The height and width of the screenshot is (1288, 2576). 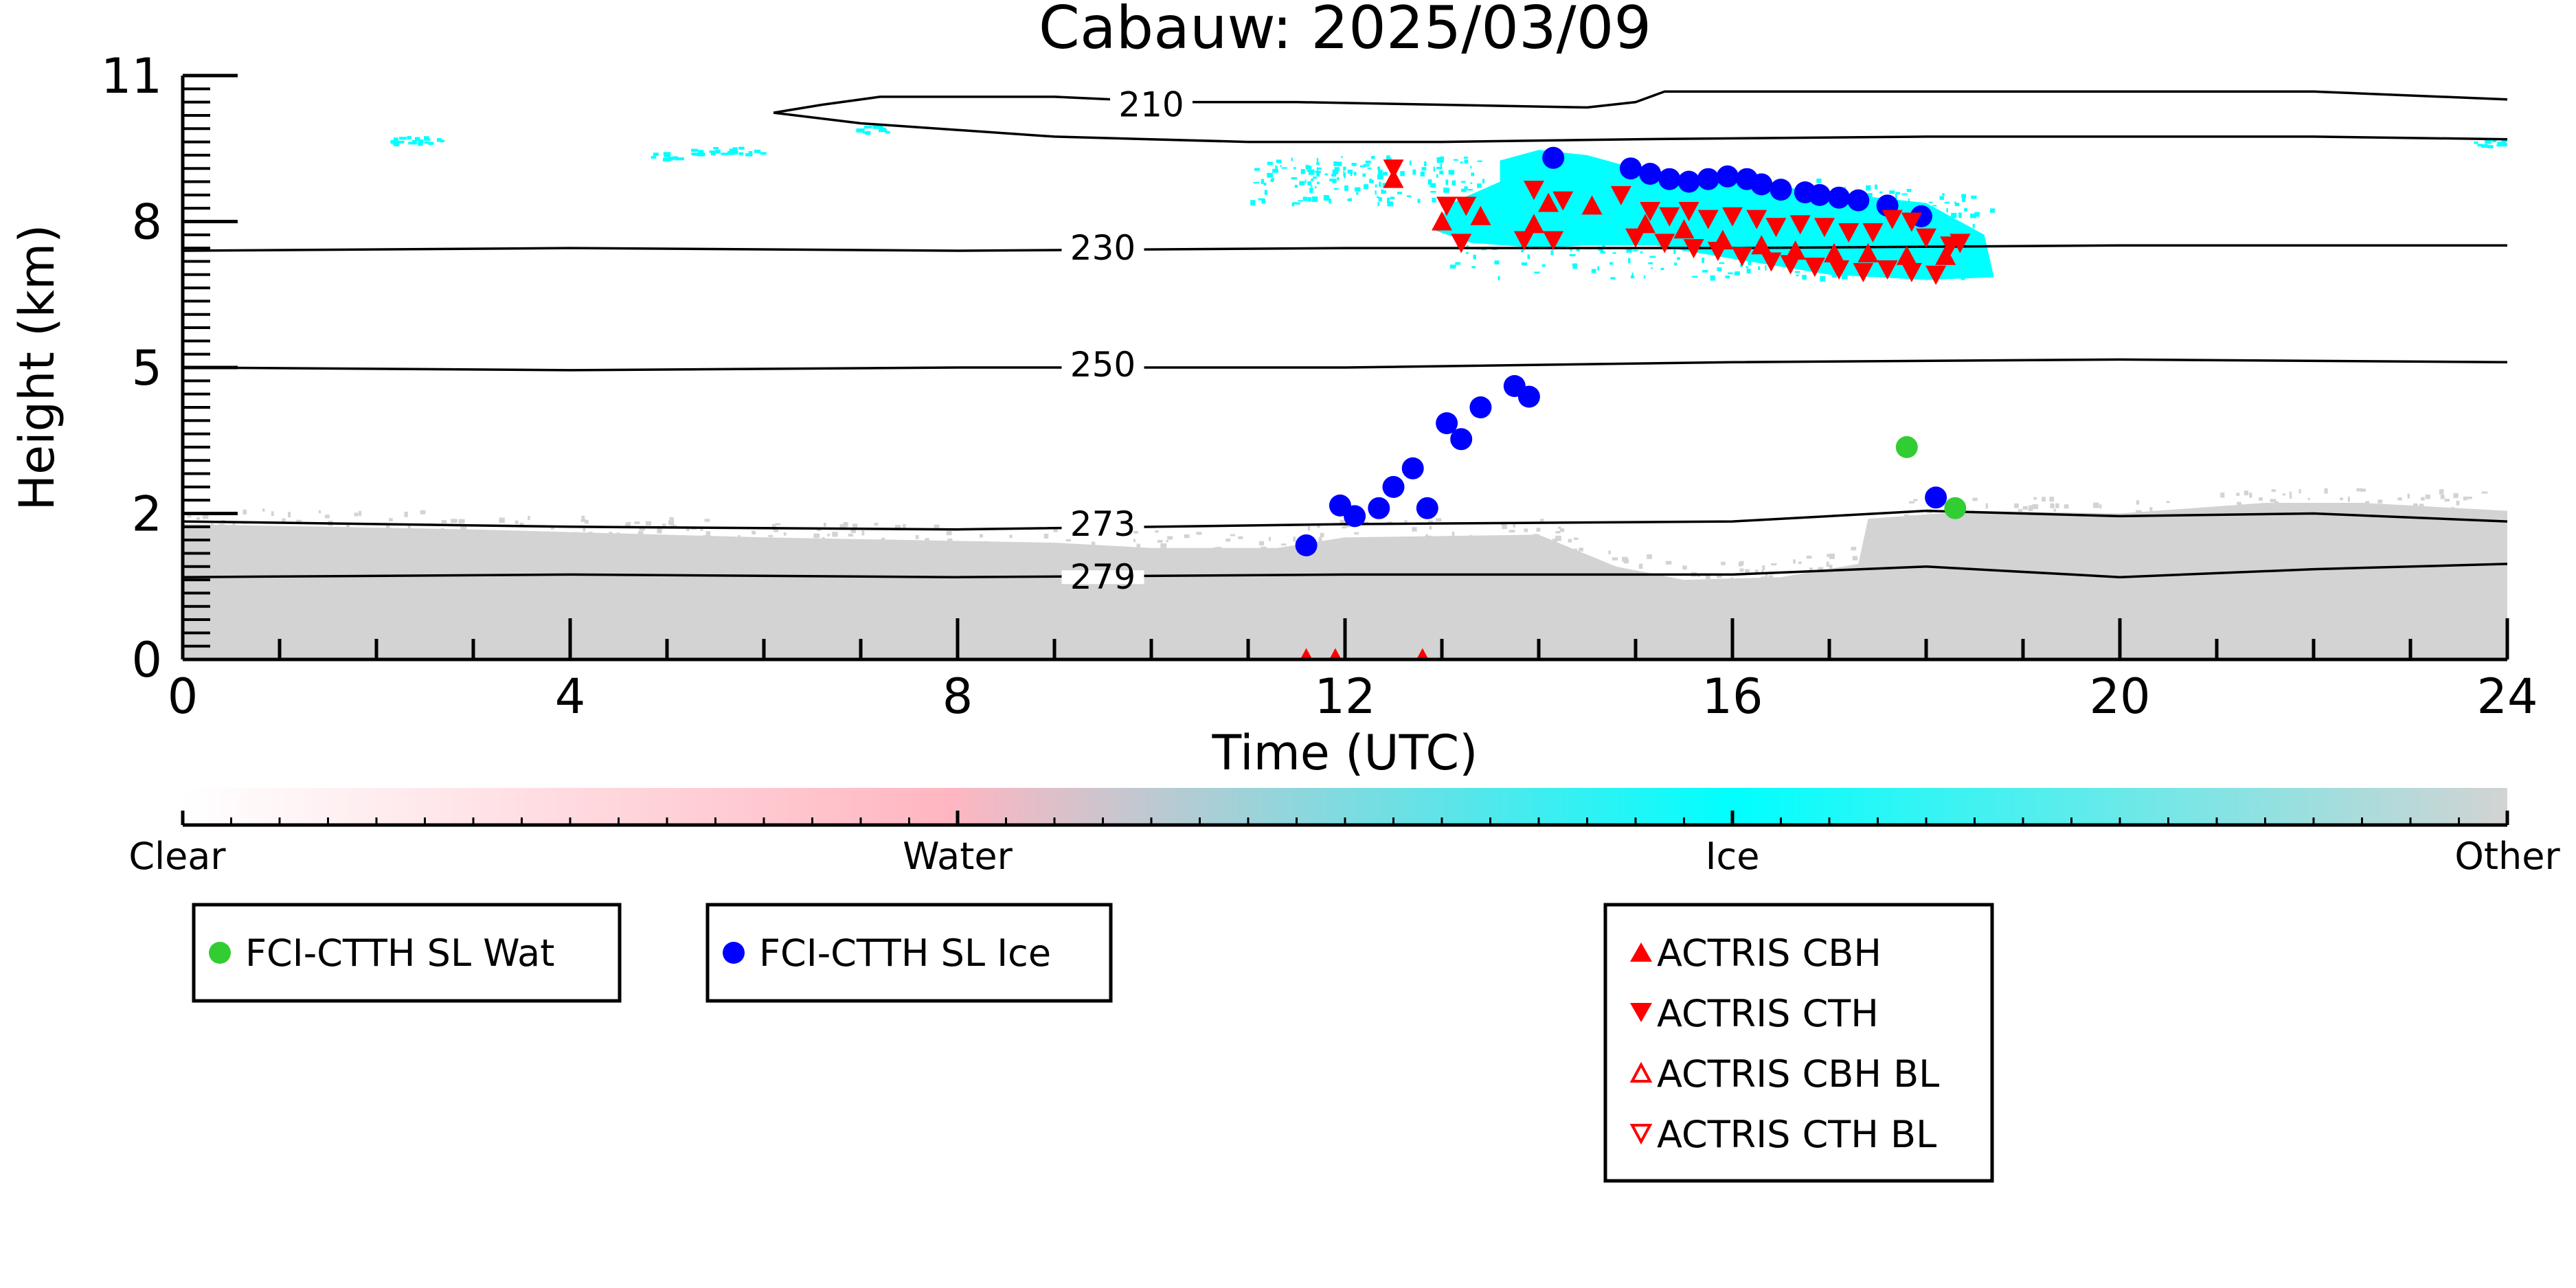 I want to click on y-tick-label: 11, so click(x=131, y=76).